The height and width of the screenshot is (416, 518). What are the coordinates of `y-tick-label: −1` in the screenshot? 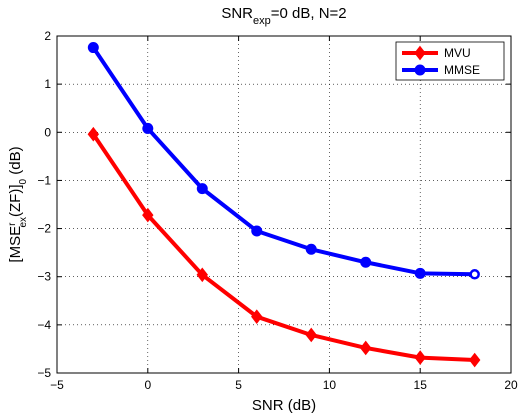 It's located at (44, 180).